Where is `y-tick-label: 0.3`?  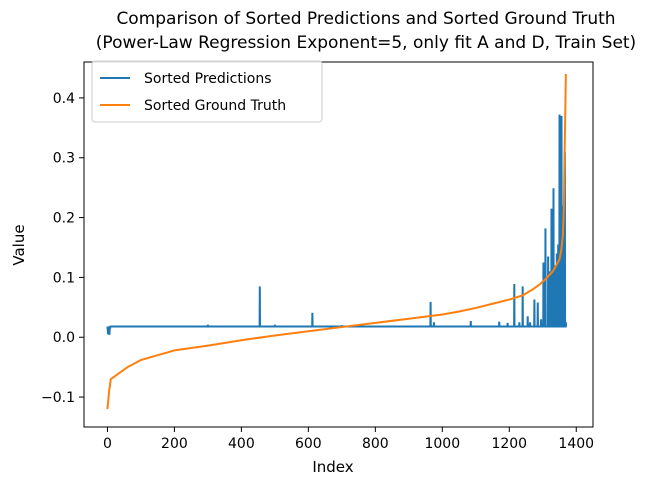 y-tick-label: 0.3 is located at coordinates (64, 159).